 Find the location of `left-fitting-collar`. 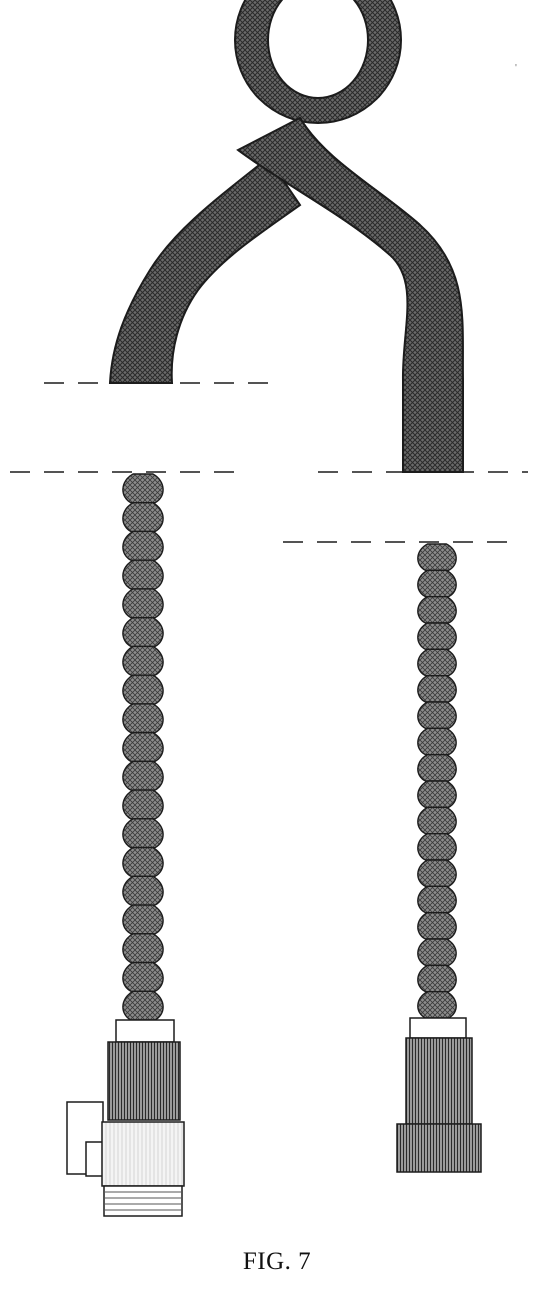

left-fitting-collar is located at coordinates (145, 1031).